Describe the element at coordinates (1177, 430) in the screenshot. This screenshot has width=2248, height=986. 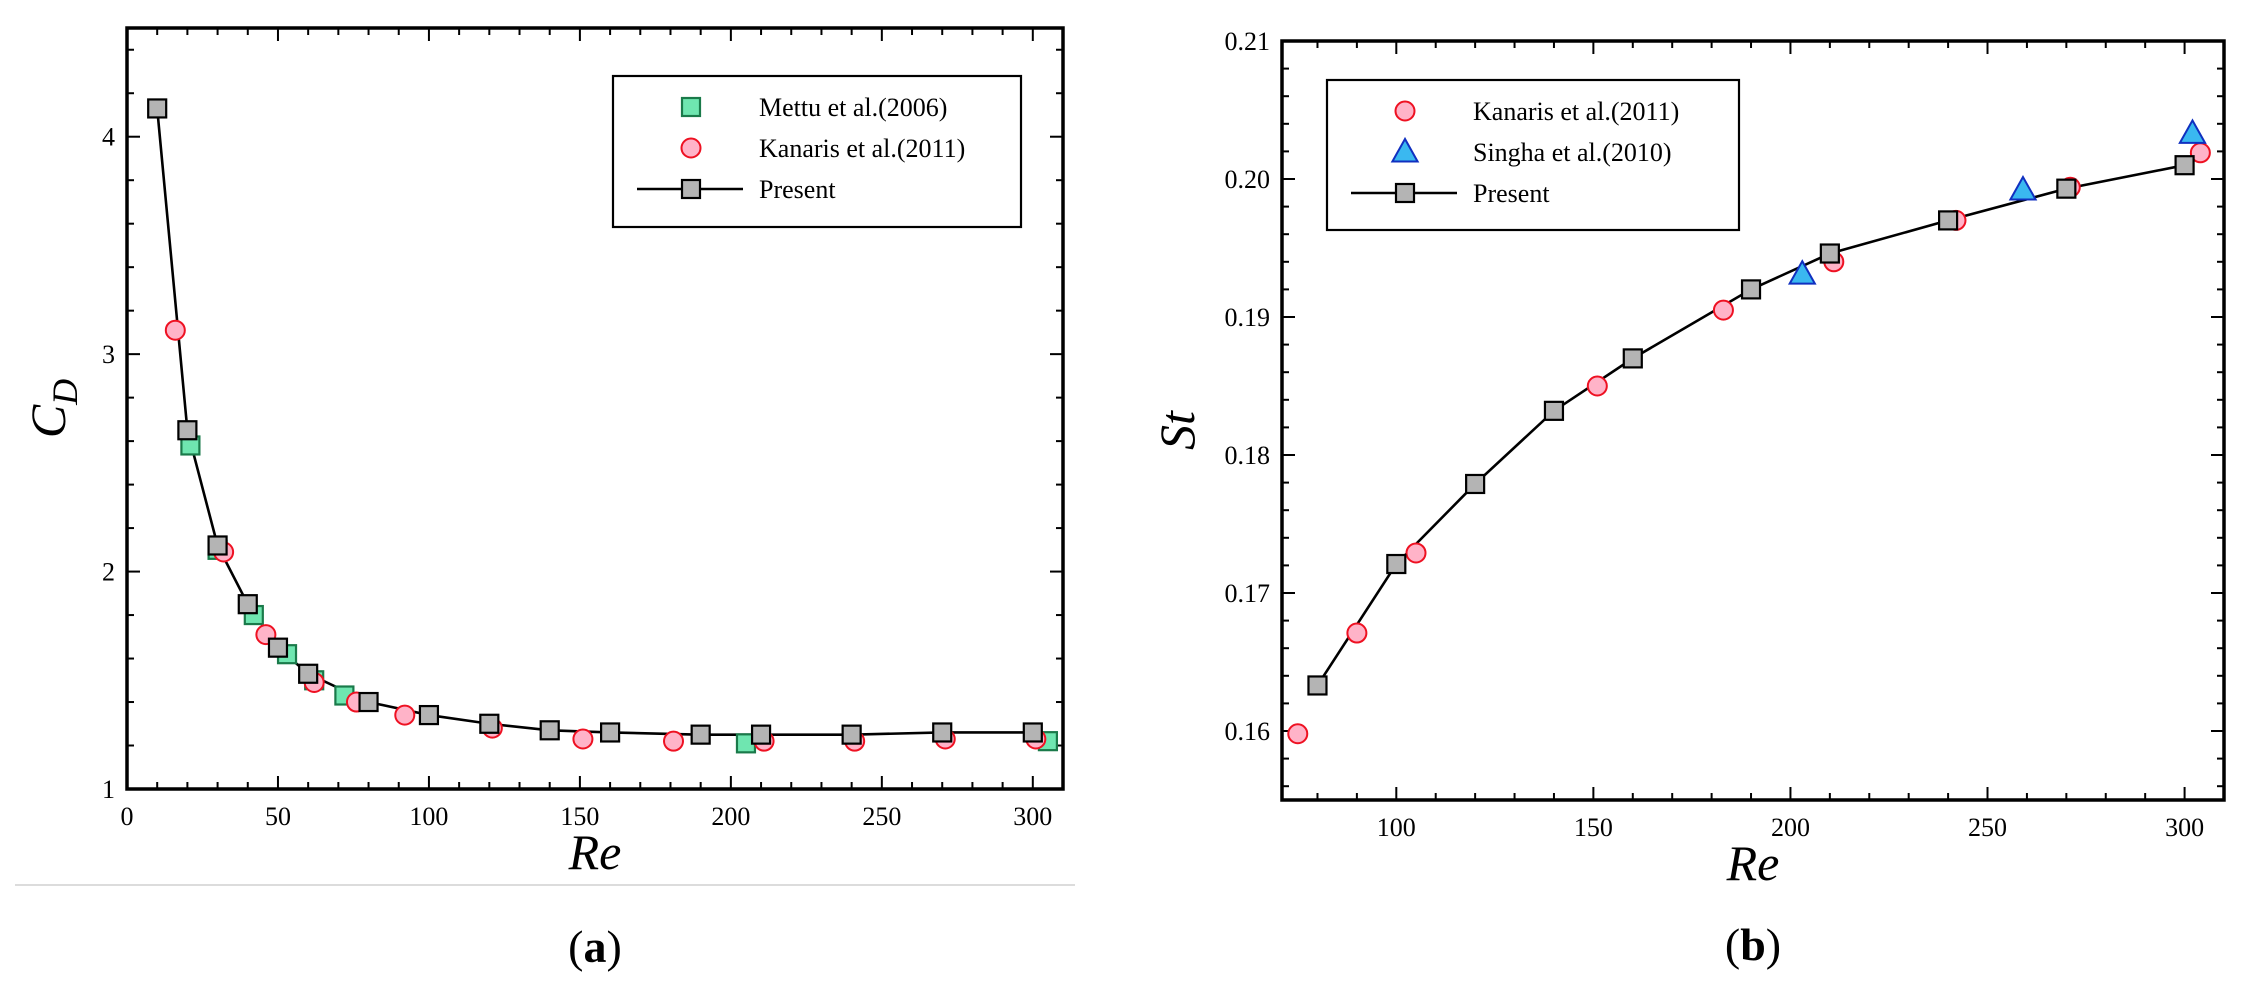
I see `chart-b-y-axis-label: St` at that location.